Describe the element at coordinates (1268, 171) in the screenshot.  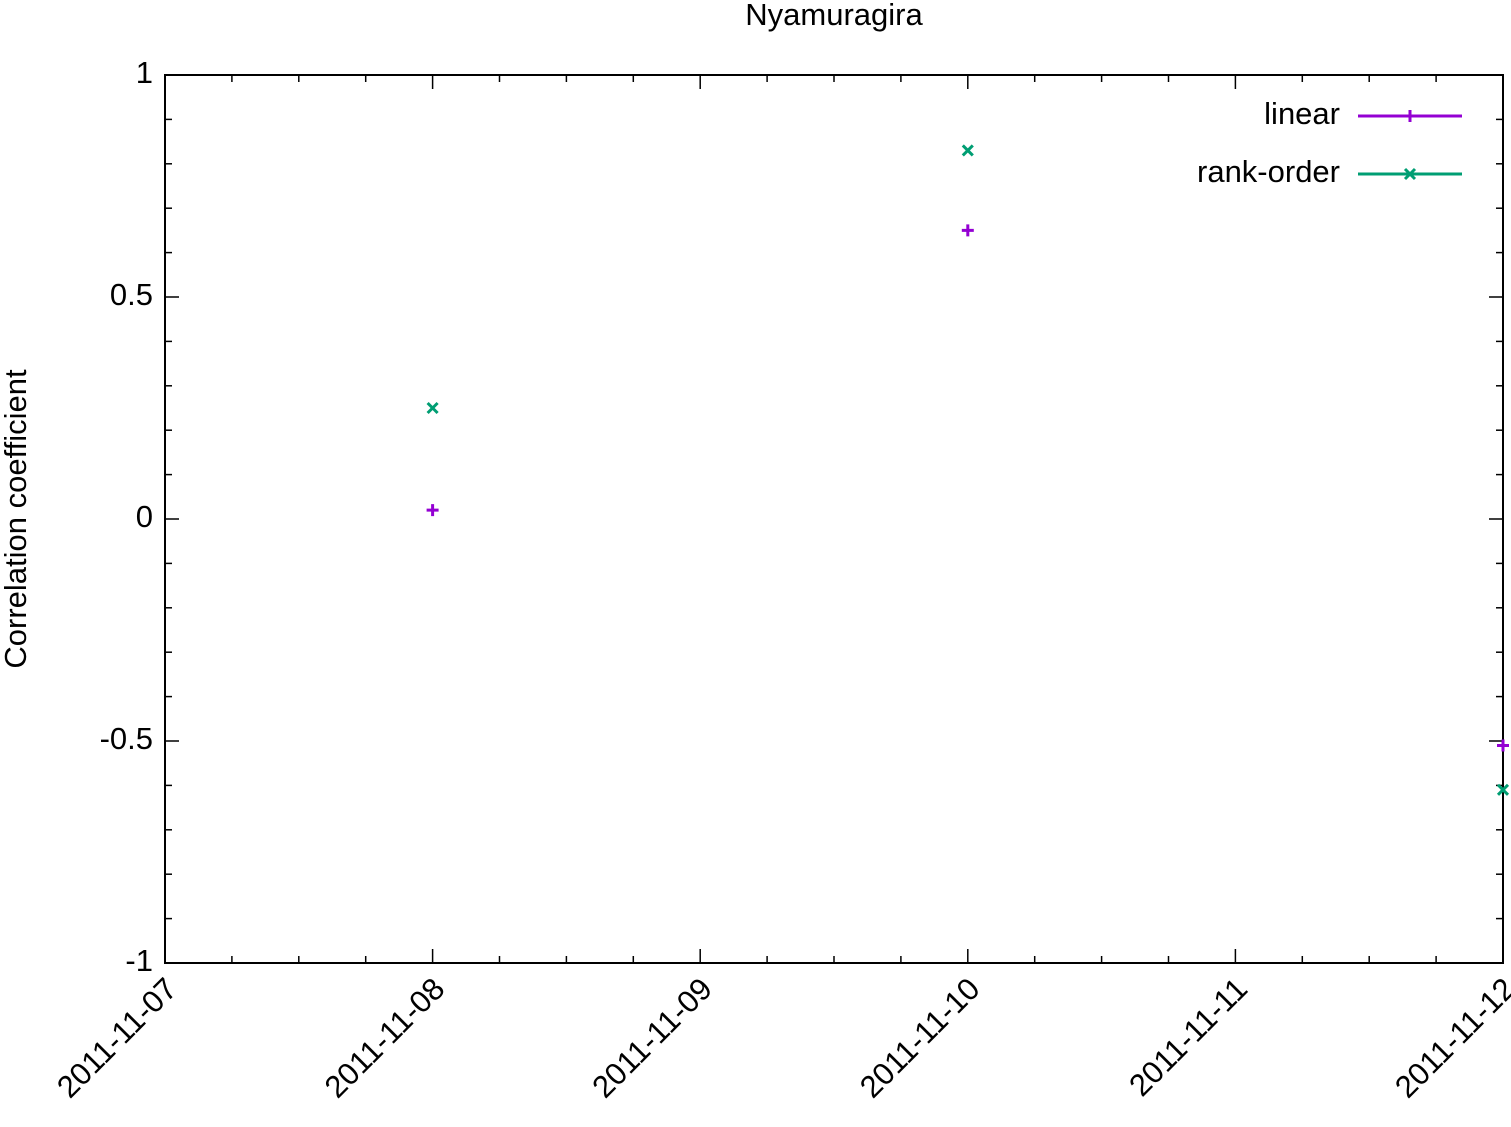
I see `legend-label: rank-order` at that location.